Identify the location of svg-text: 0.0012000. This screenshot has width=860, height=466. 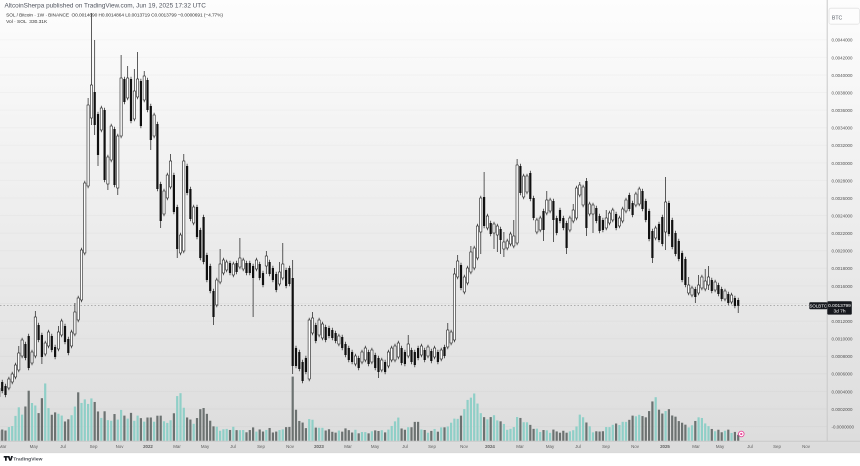
(843, 321).